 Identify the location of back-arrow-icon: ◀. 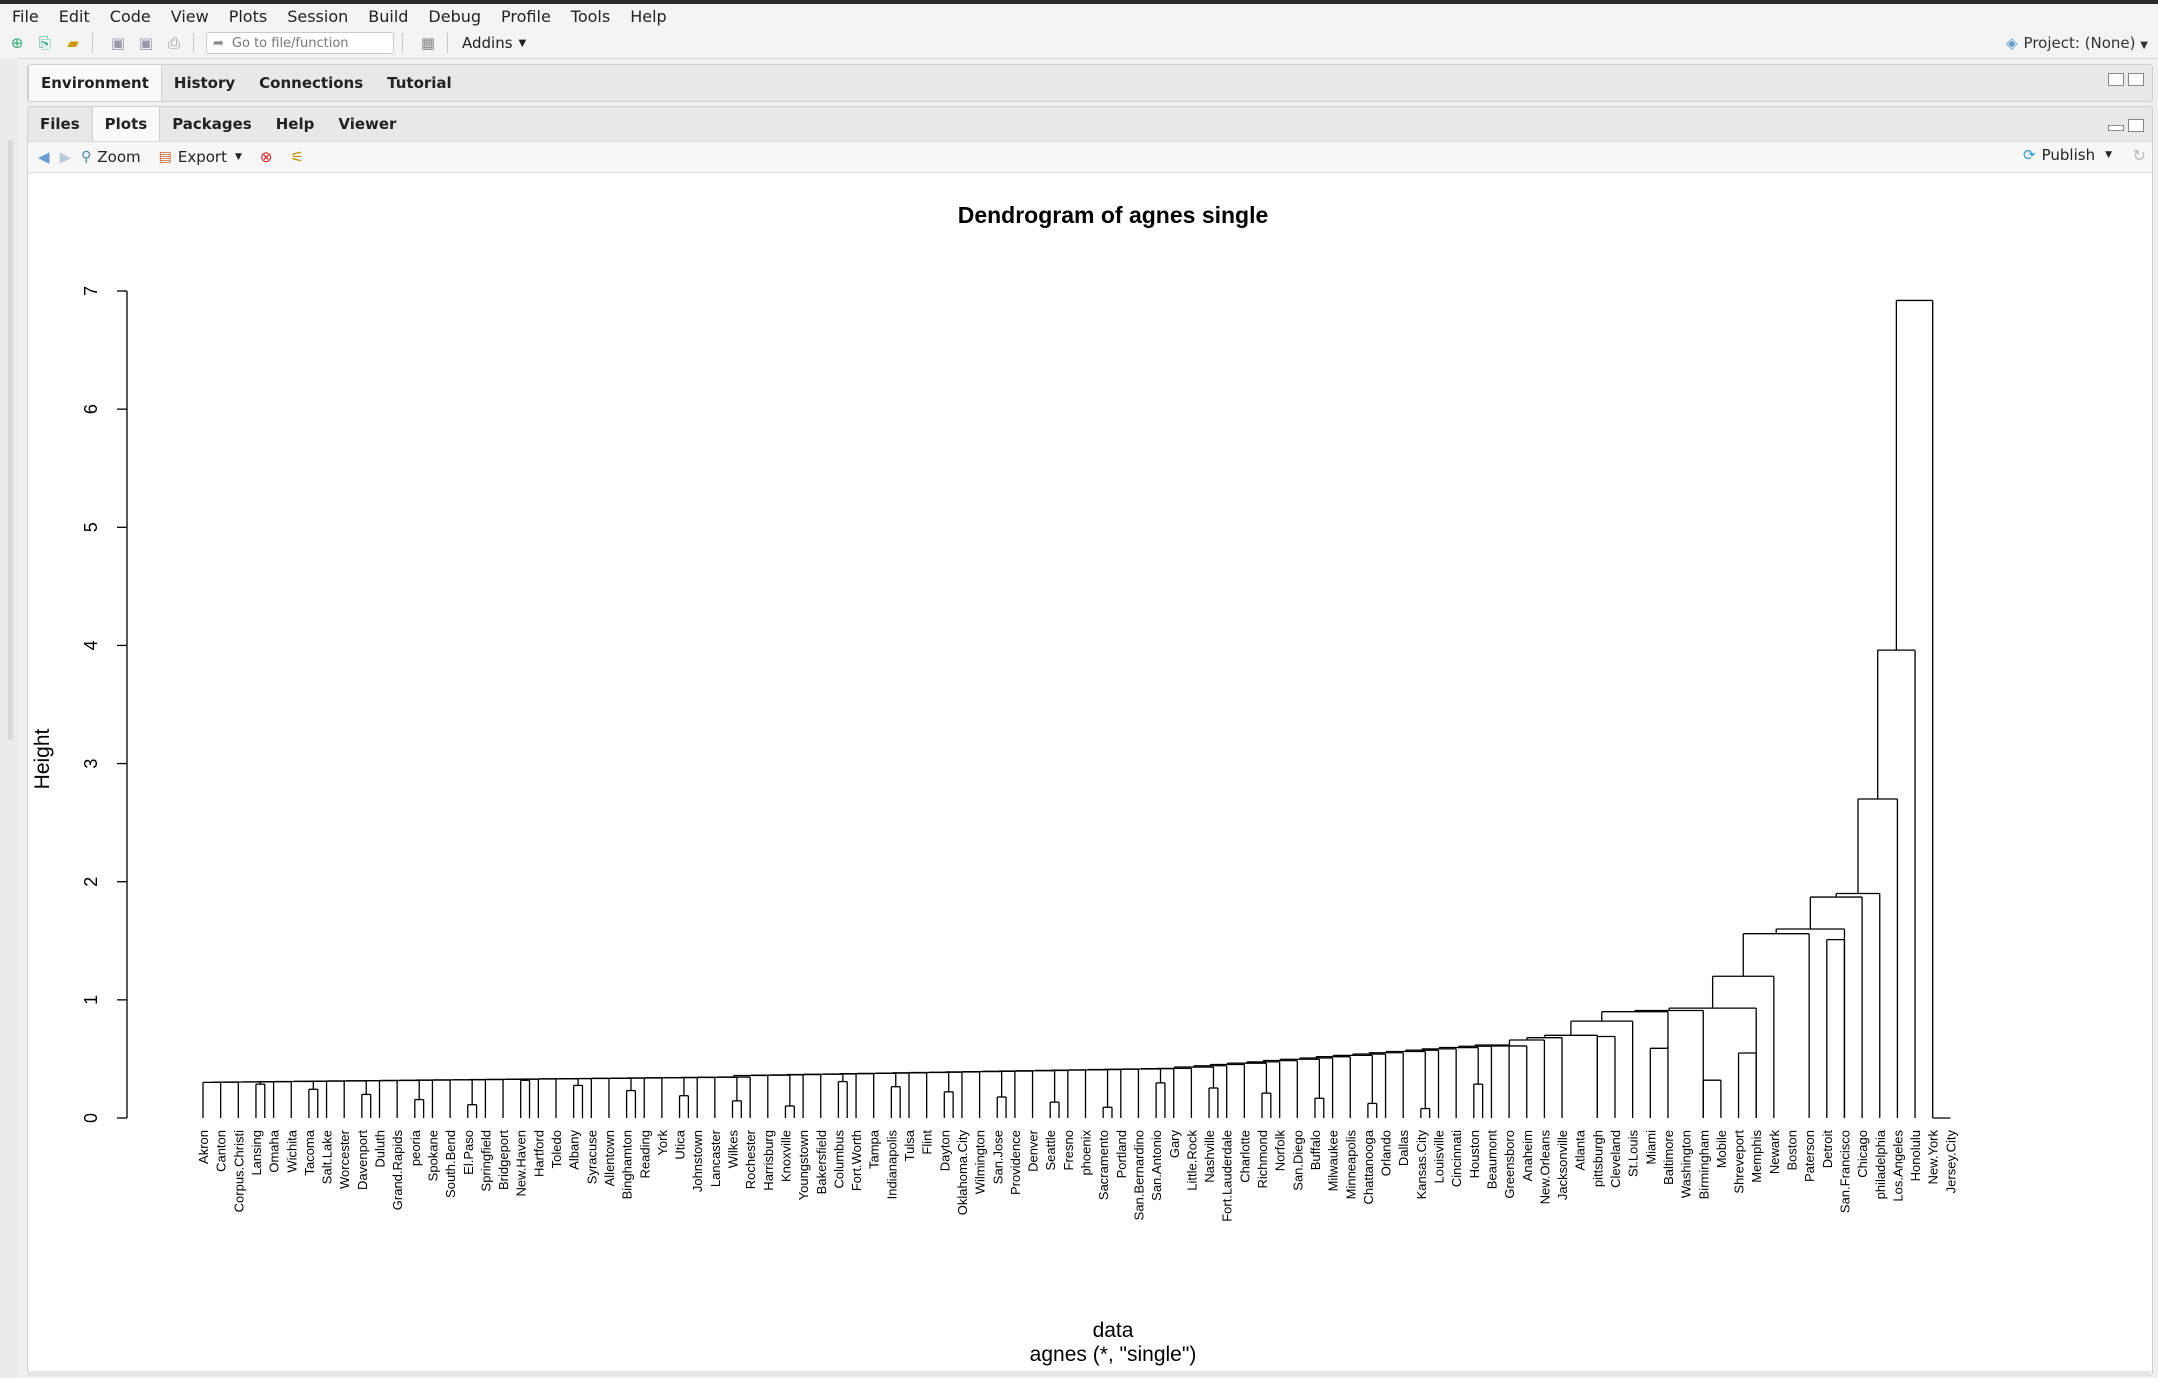
(44, 157).